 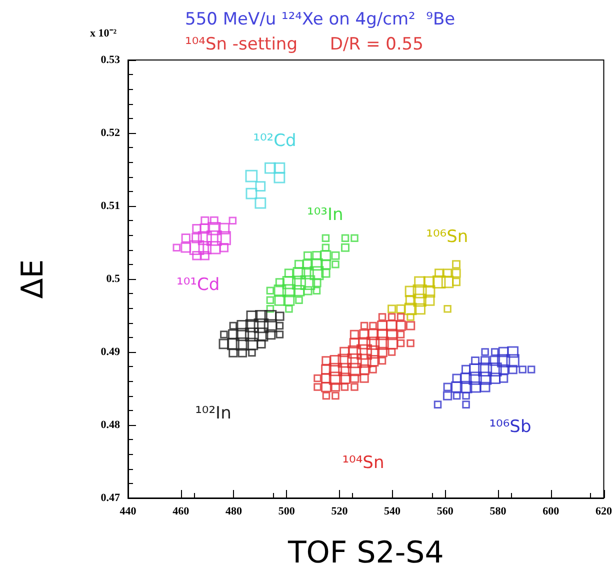 What do you see at coordinates (110, 133) in the screenshot?
I see `y-tick-label: 0.52` at bounding box center [110, 133].